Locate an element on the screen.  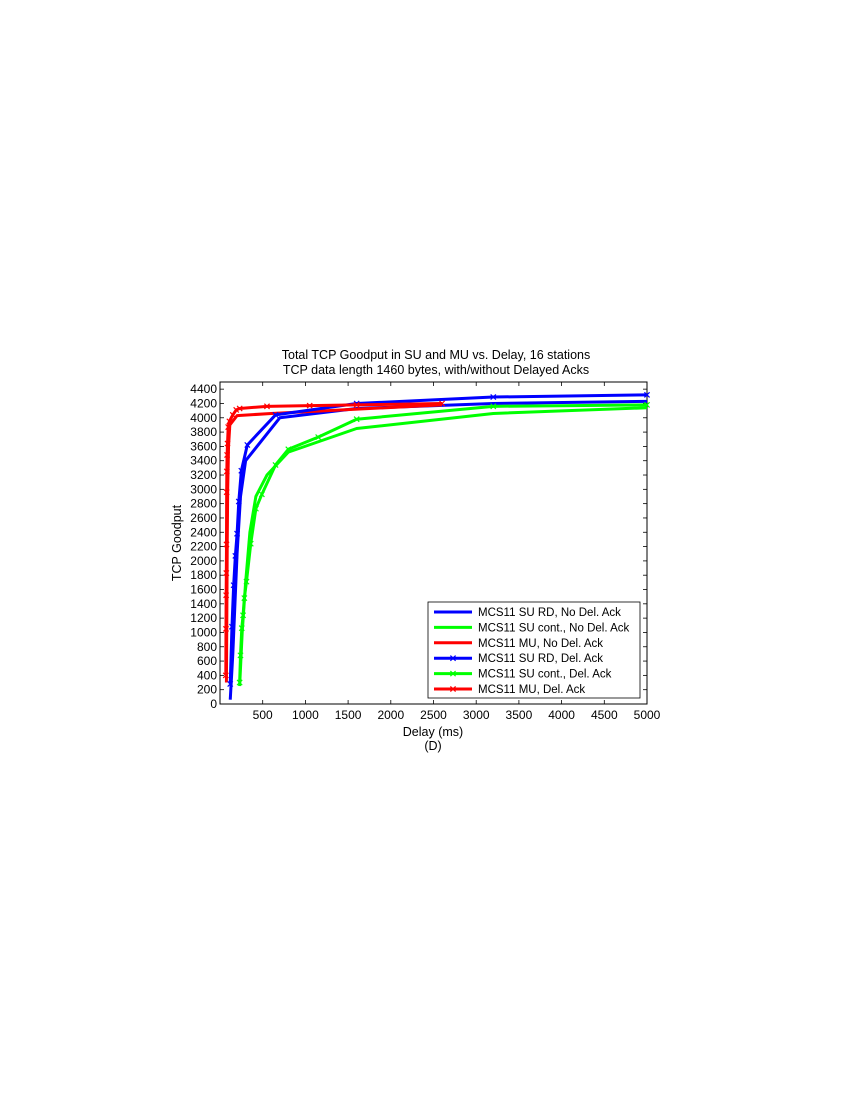
legend-box is located at coordinates (534, 650).